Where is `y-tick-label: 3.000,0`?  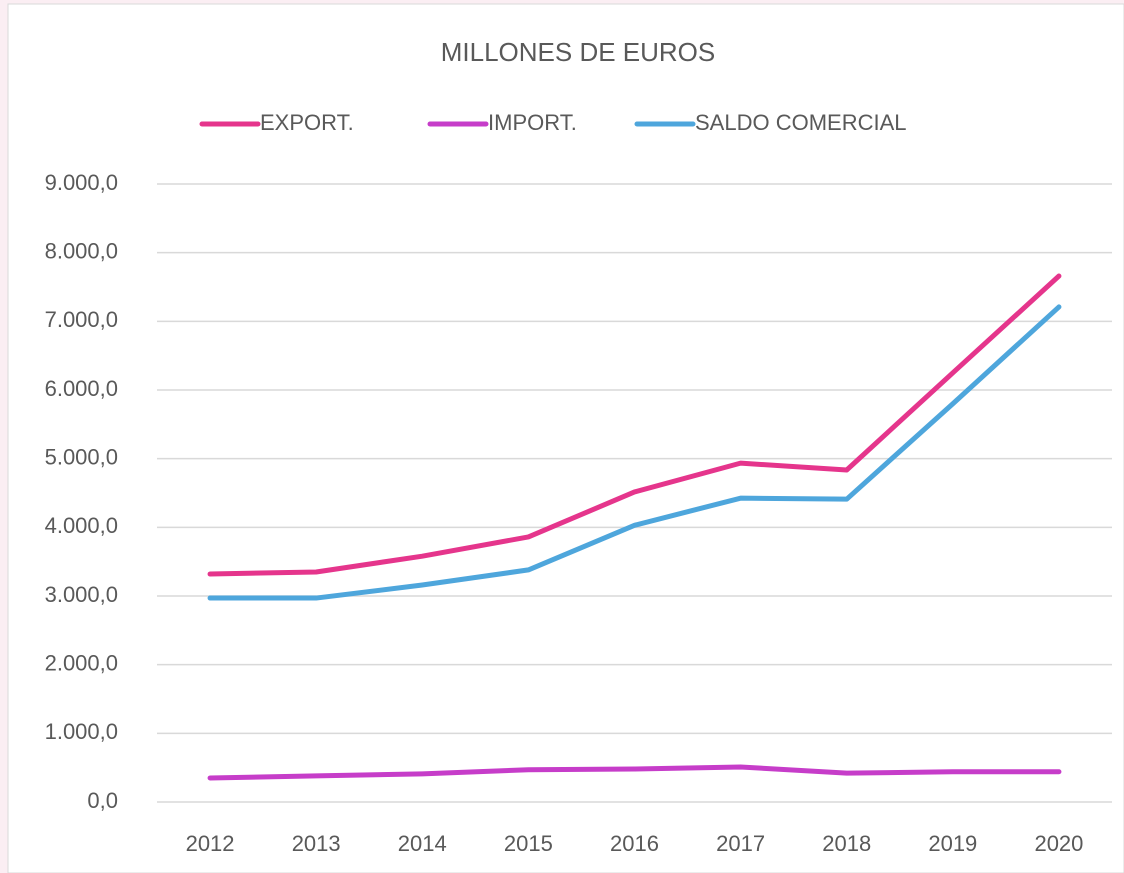 y-tick-label: 3.000,0 is located at coordinates (81, 594).